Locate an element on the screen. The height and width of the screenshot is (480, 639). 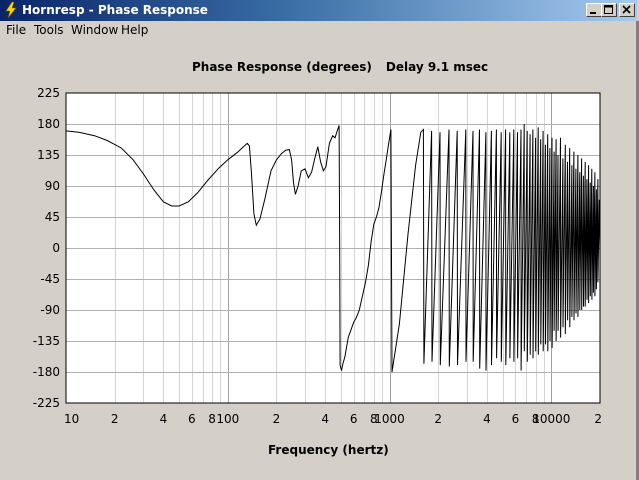
y-tick-label: -90 is located at coordinates (50, 310).